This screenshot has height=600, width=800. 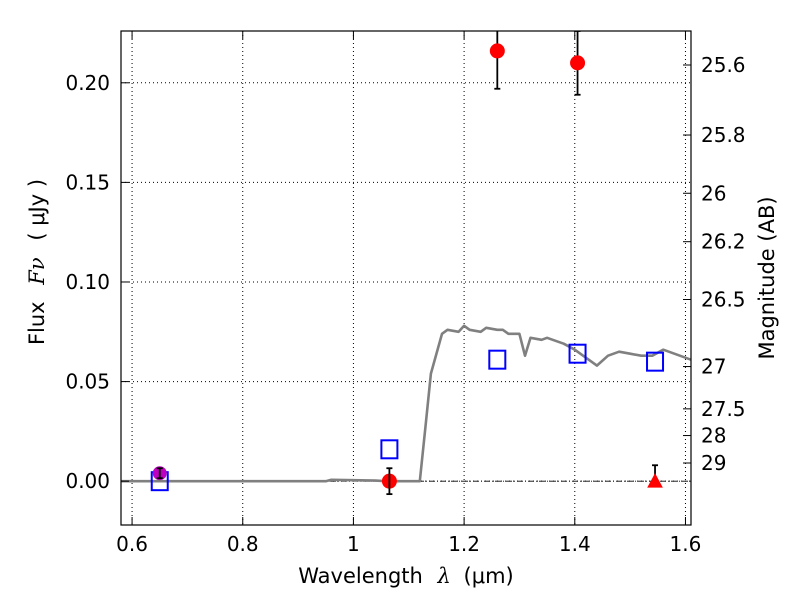 What do you see at coordinates (37, 210) in the screenshot?
I see `y-axis-label-unit: ( μJy )` at bounding box center [37, 210].